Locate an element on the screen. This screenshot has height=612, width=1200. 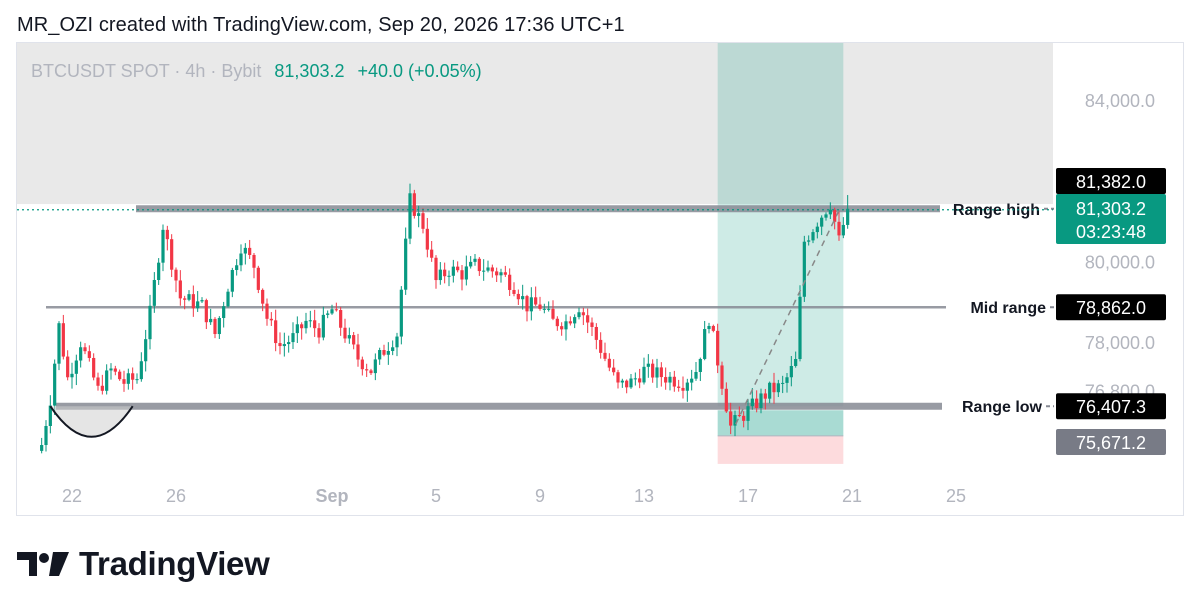
x-tick-label: 9 is located at coordinates (540, 496).